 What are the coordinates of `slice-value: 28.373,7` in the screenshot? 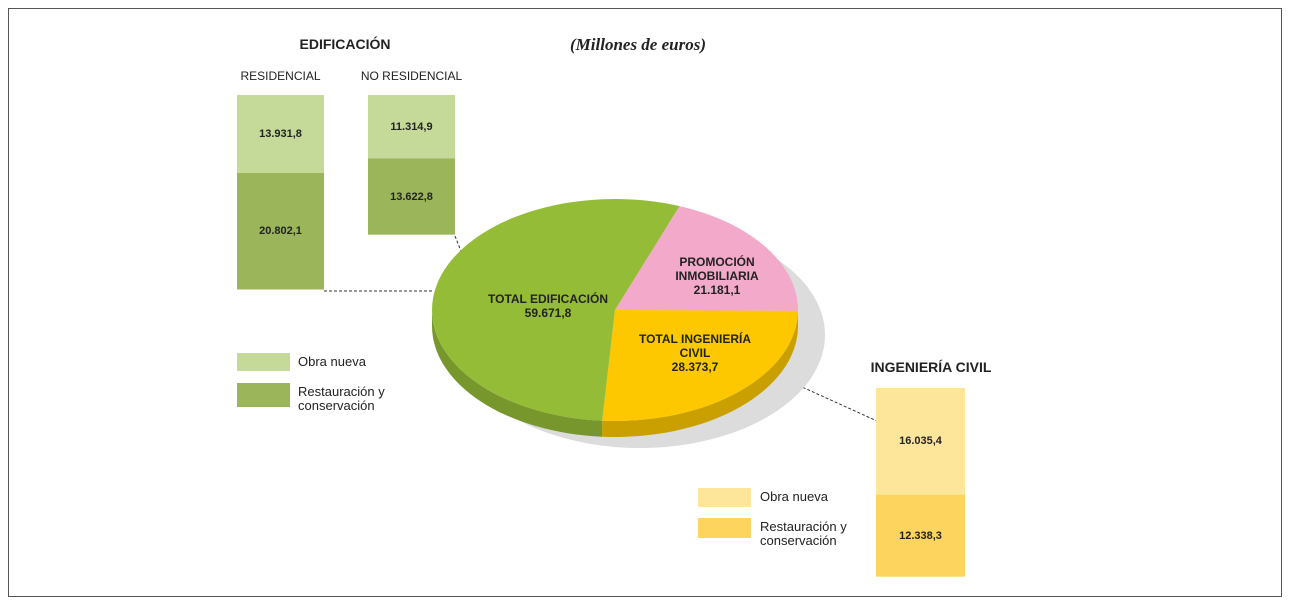 It's located at (695, 367).